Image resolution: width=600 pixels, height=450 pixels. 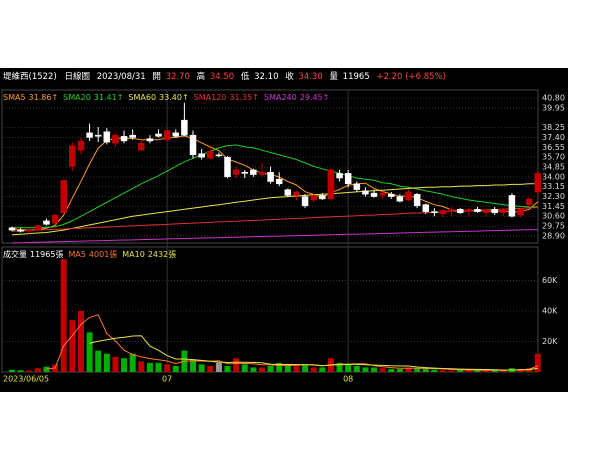 I want to click on y-tick-label: 30.60, so click(x=553, y=216).